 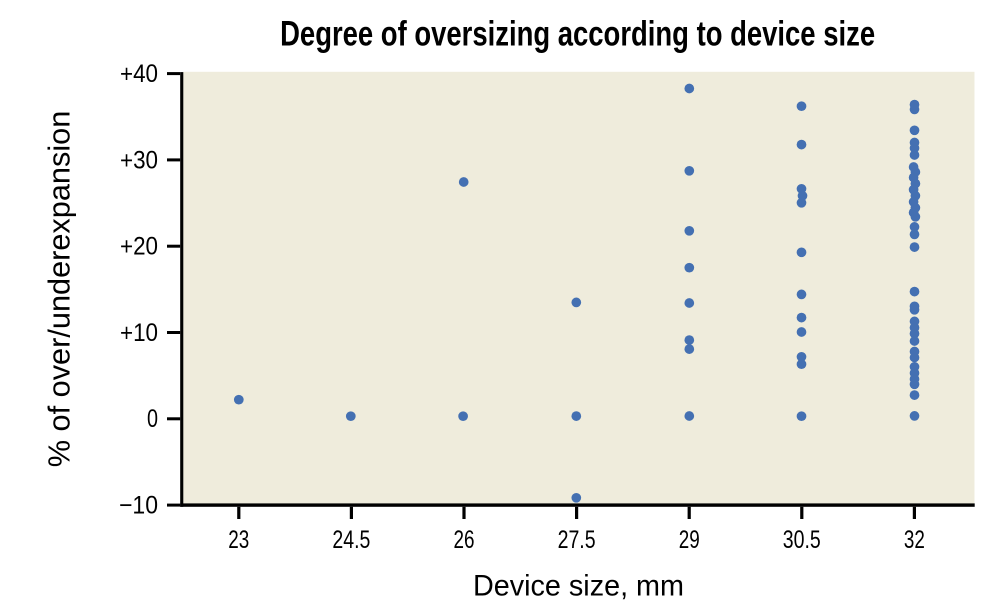 I want to click on svg-text: 0, so click(x=152, y=419).